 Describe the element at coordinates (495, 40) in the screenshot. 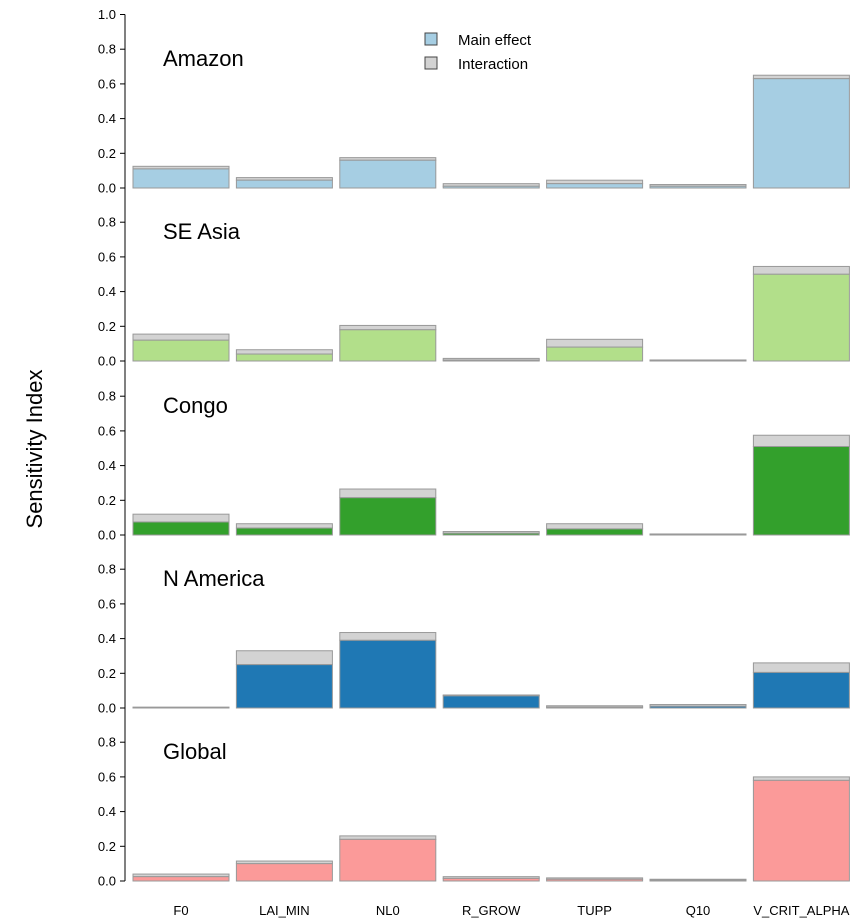

I see `legend-label-main-effect: Main effect` at that location.